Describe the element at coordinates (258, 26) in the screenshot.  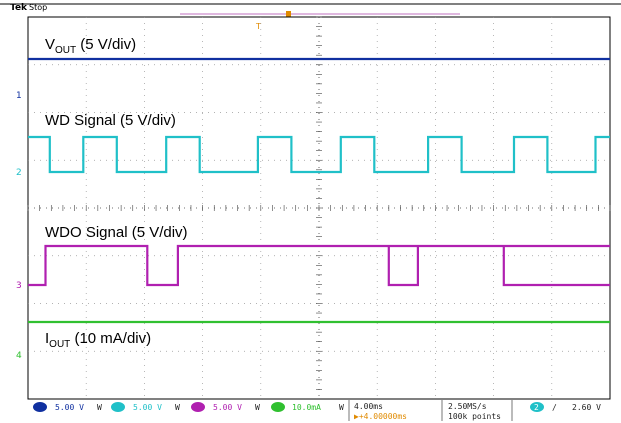
I see `trigger-t-icon: T` at that location.